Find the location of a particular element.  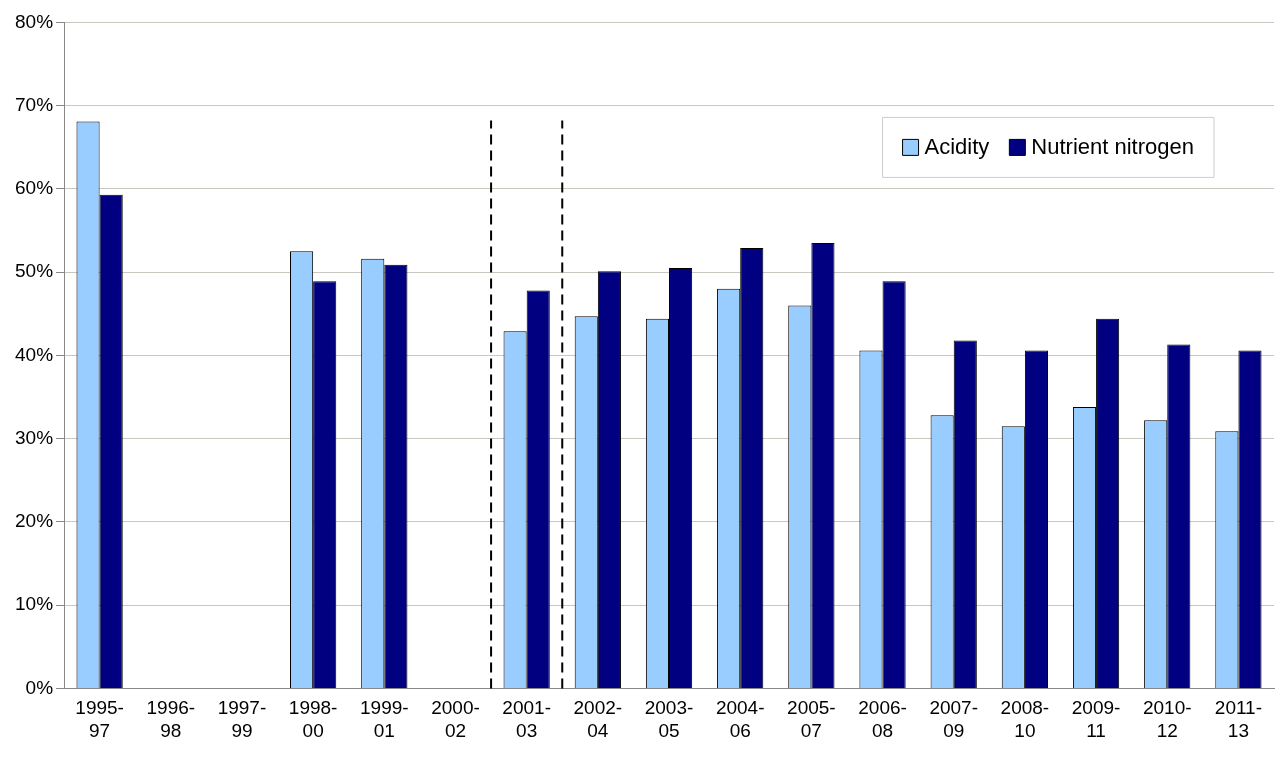

y-tick-label: 0% is located at coordinates (39, 687).